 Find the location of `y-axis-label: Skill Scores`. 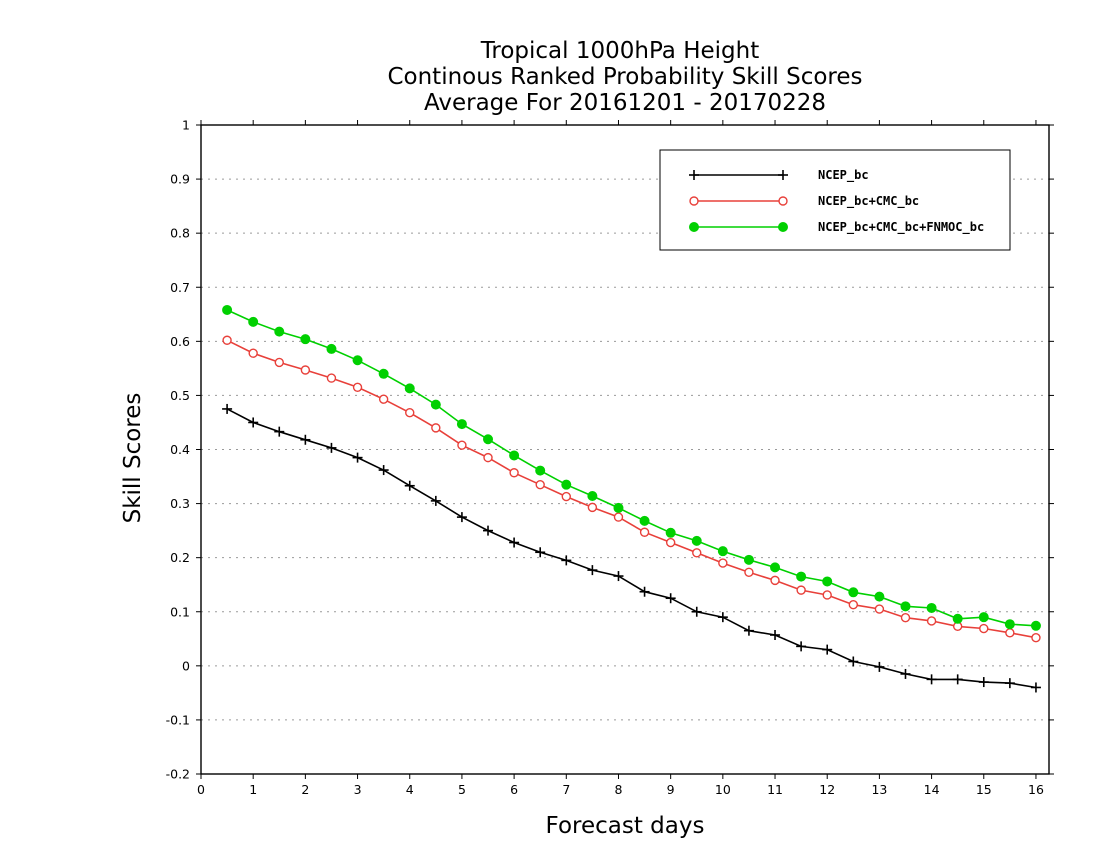

y-axis-label: Skill Scores is located at coordinates (133, 458).